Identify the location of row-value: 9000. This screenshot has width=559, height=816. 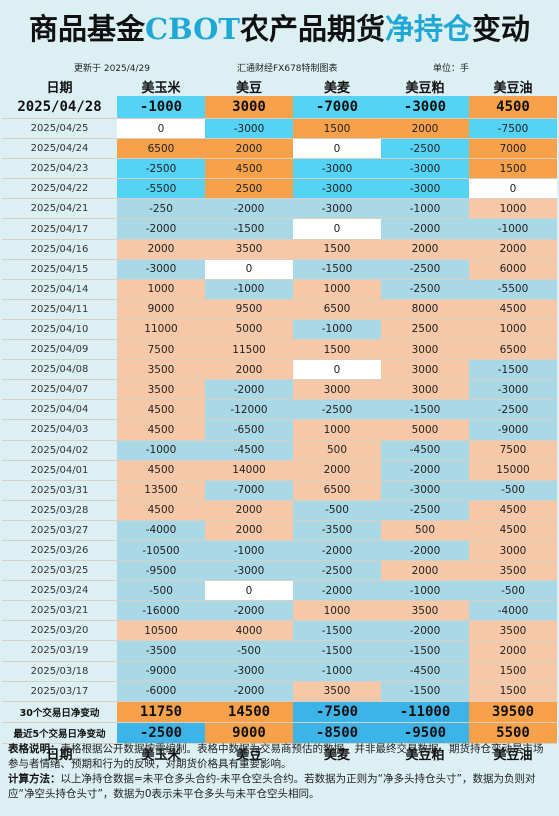
(161, 309).